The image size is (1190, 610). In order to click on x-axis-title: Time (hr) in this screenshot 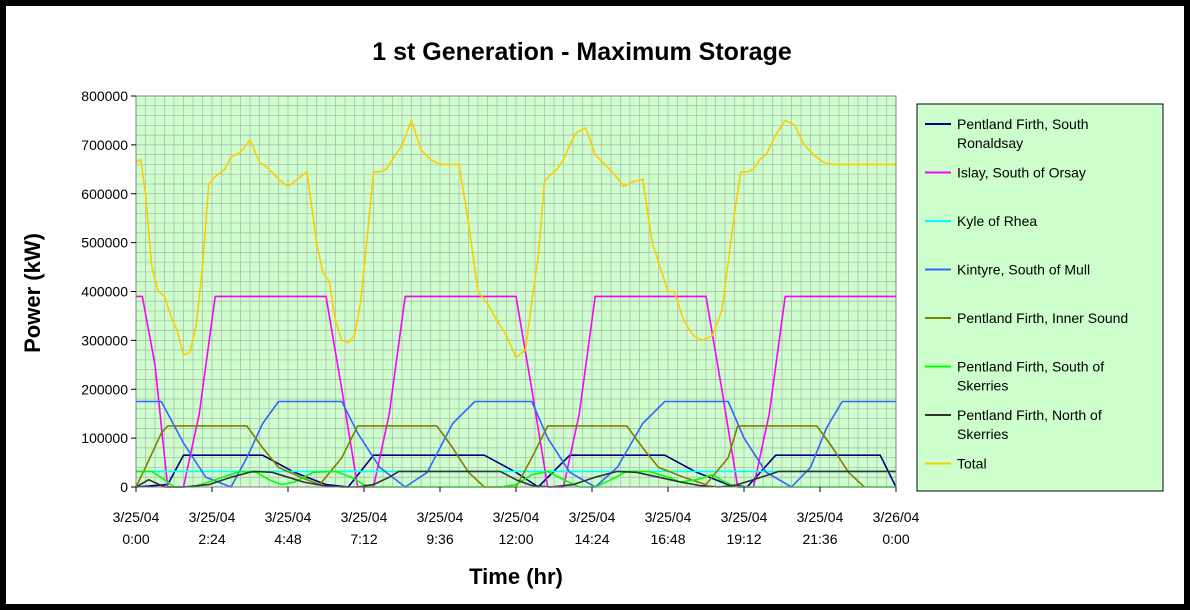, I will do `click(516, 576)`.